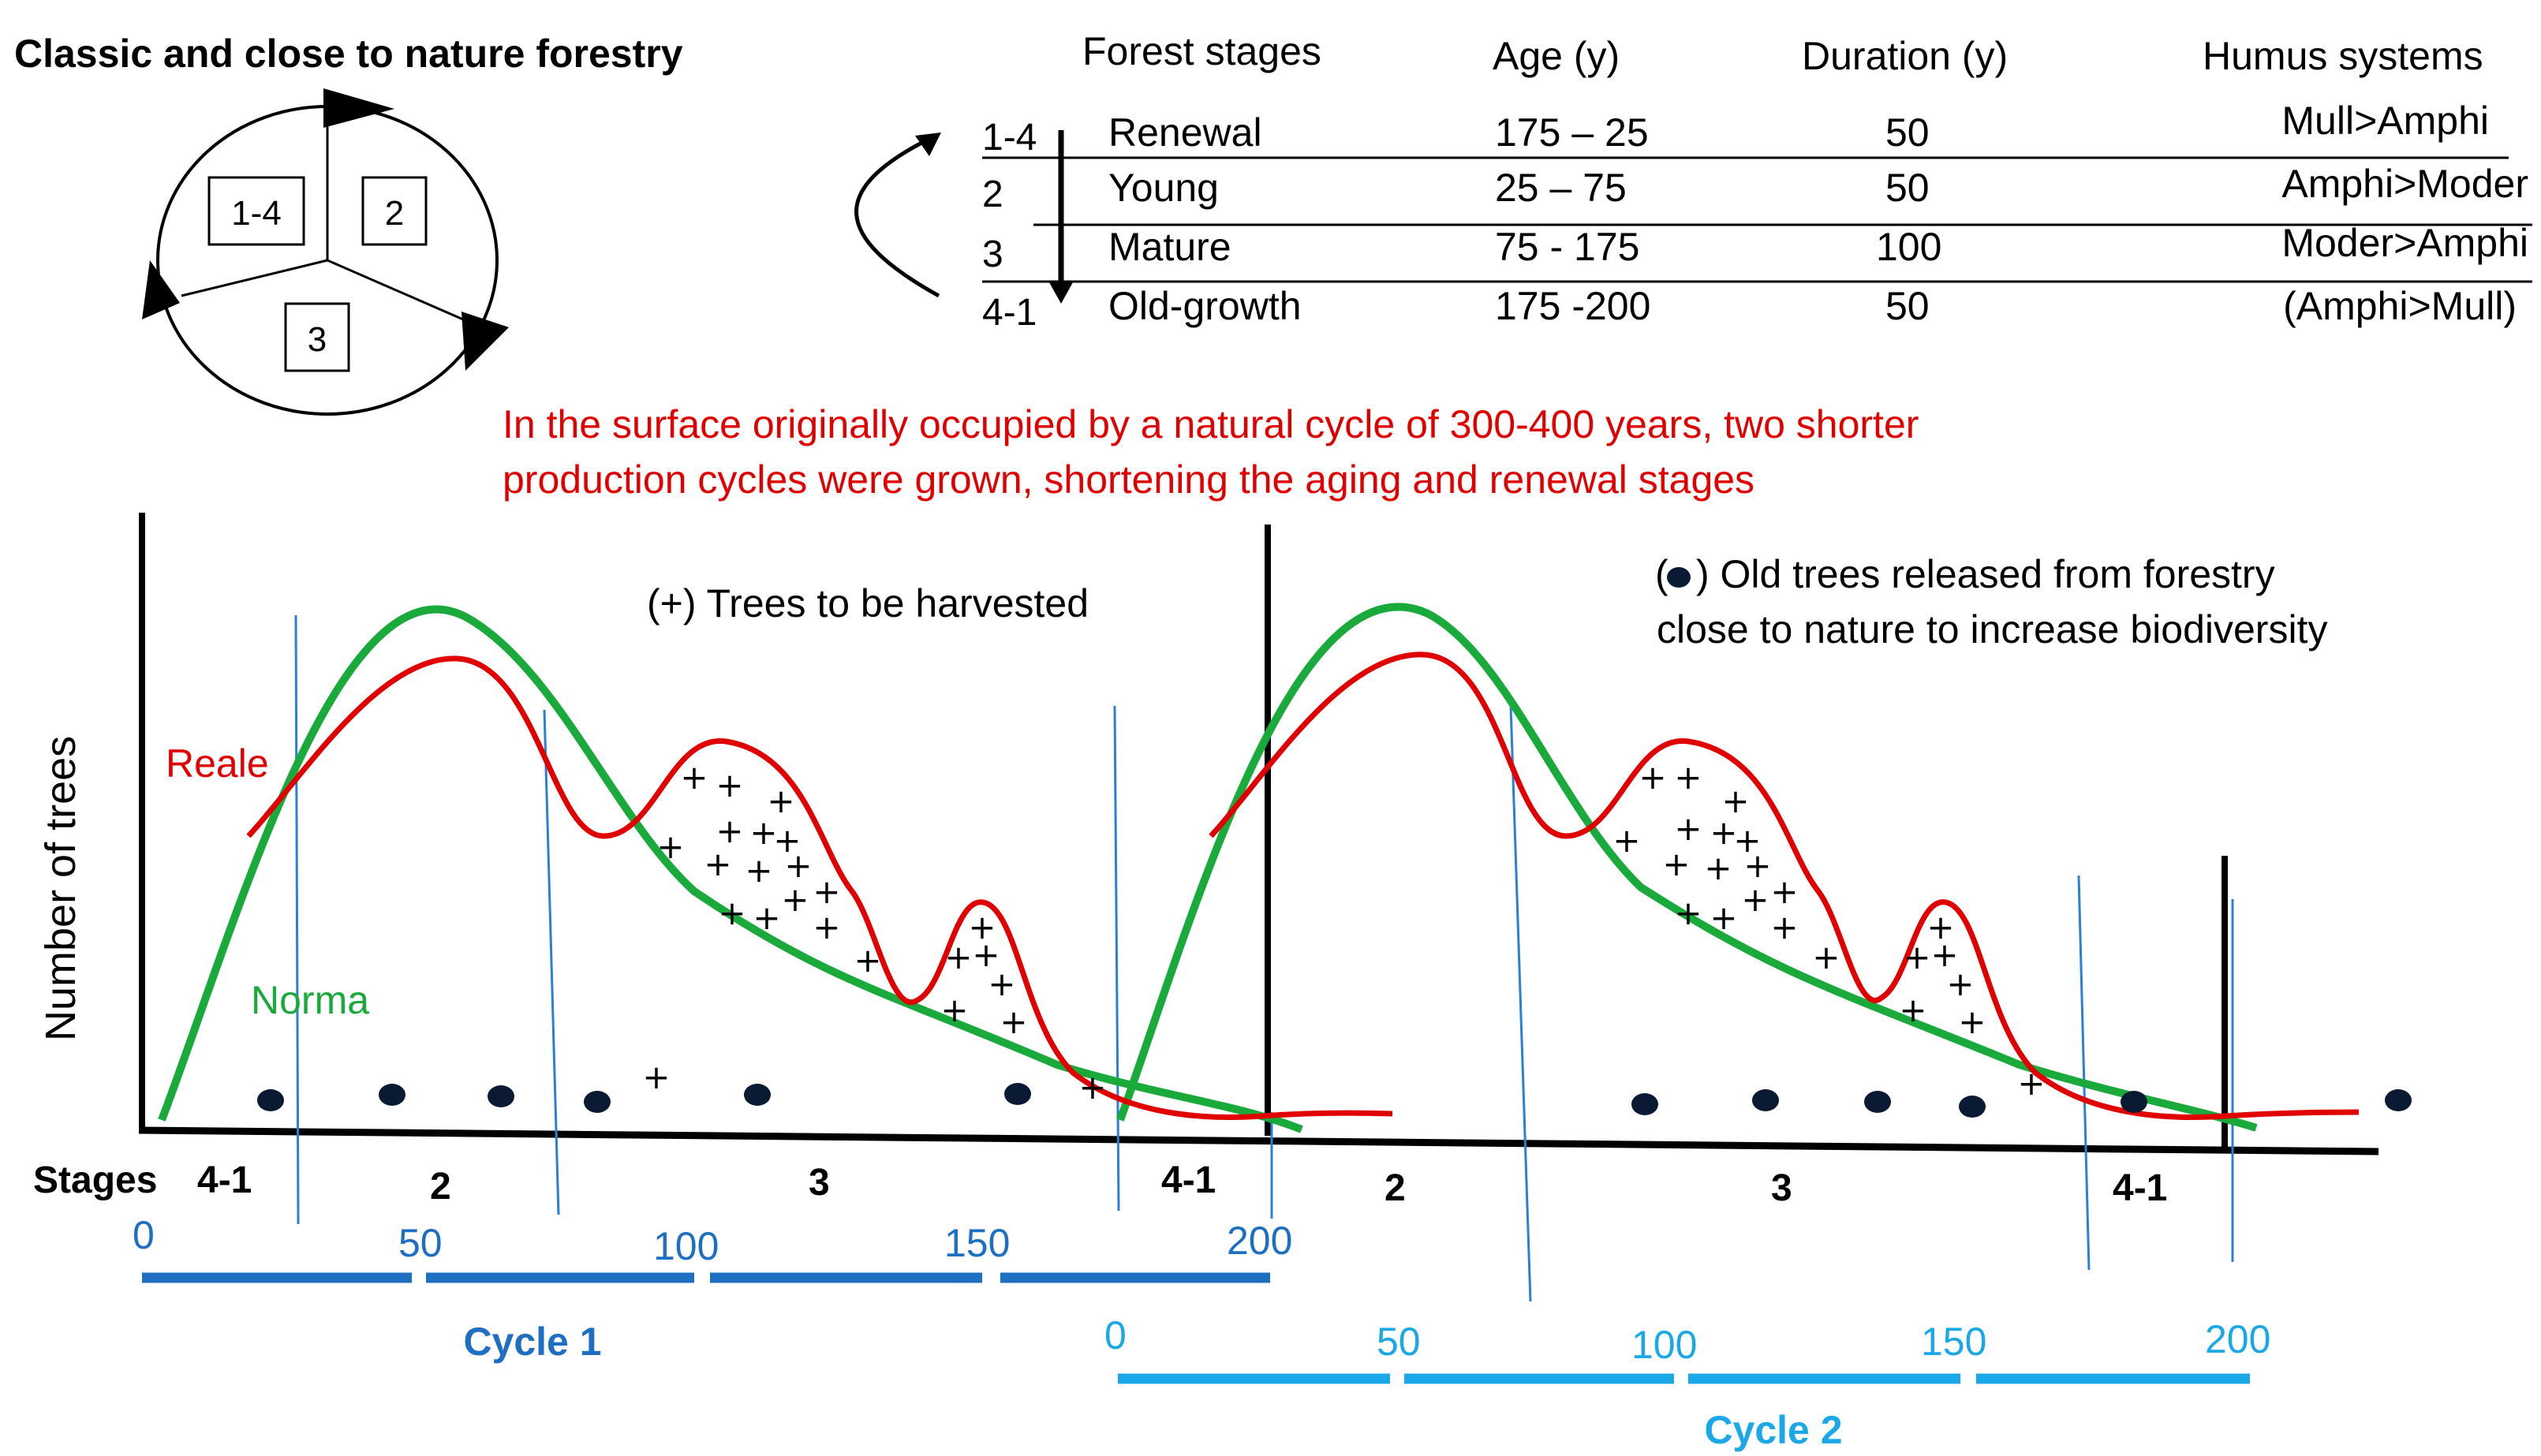  I want to click on legend-old-line-2: close to nature to increase biodiversity, so click(1992, 629).